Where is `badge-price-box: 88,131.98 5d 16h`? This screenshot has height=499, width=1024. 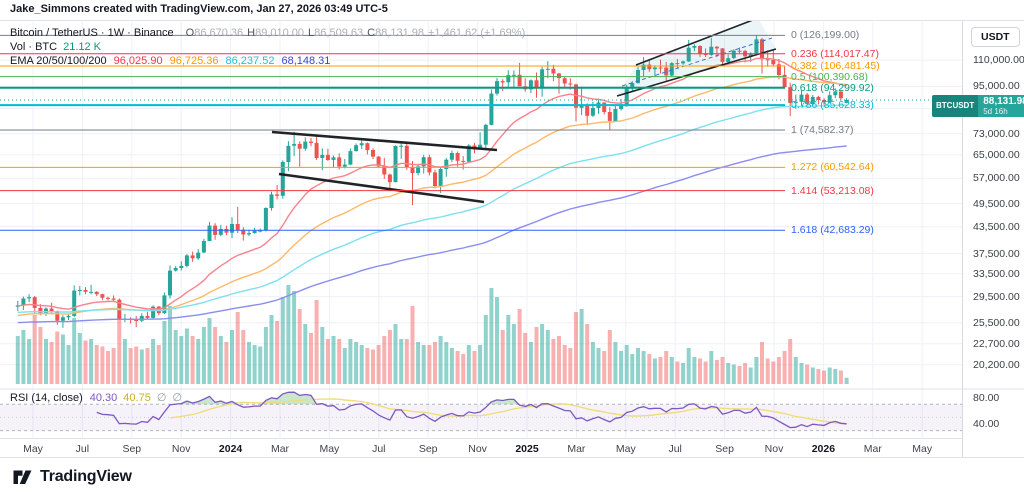
badge-price-box: 88,131.98 5d 16h is located at coordinates (1001, 105).